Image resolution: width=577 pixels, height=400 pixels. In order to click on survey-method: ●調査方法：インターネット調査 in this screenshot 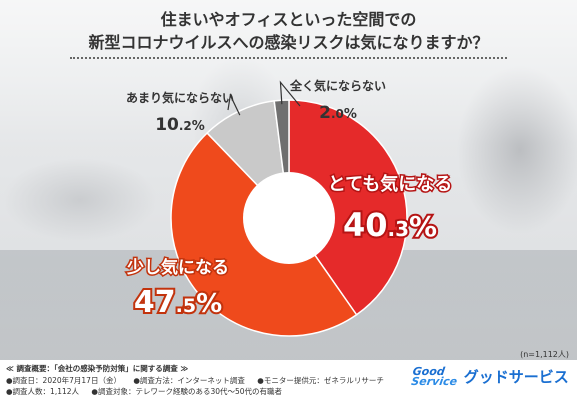, I will do `click(189, 380)`.